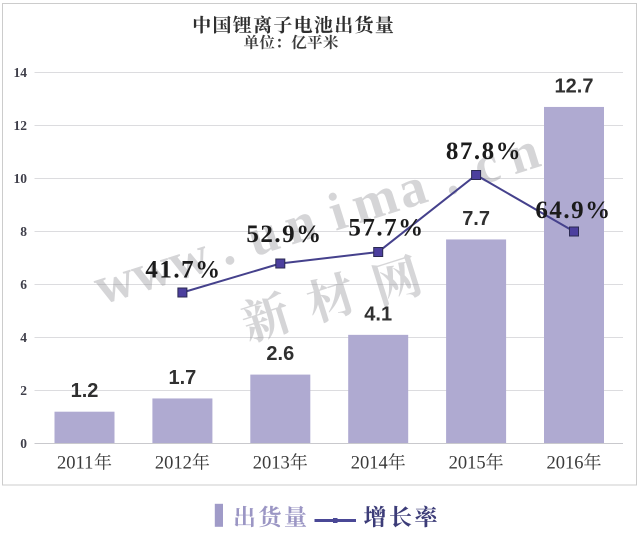 The height and width of the screenshot is (543, 643). What do you see at coordinates (476, 219) in the screenshot?
I see `svg-text: 7.7` at bounding box center [476, 219].